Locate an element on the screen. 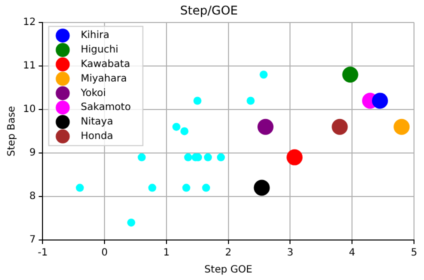  y-tick-label: 12 is located at coordinates (29, 22).